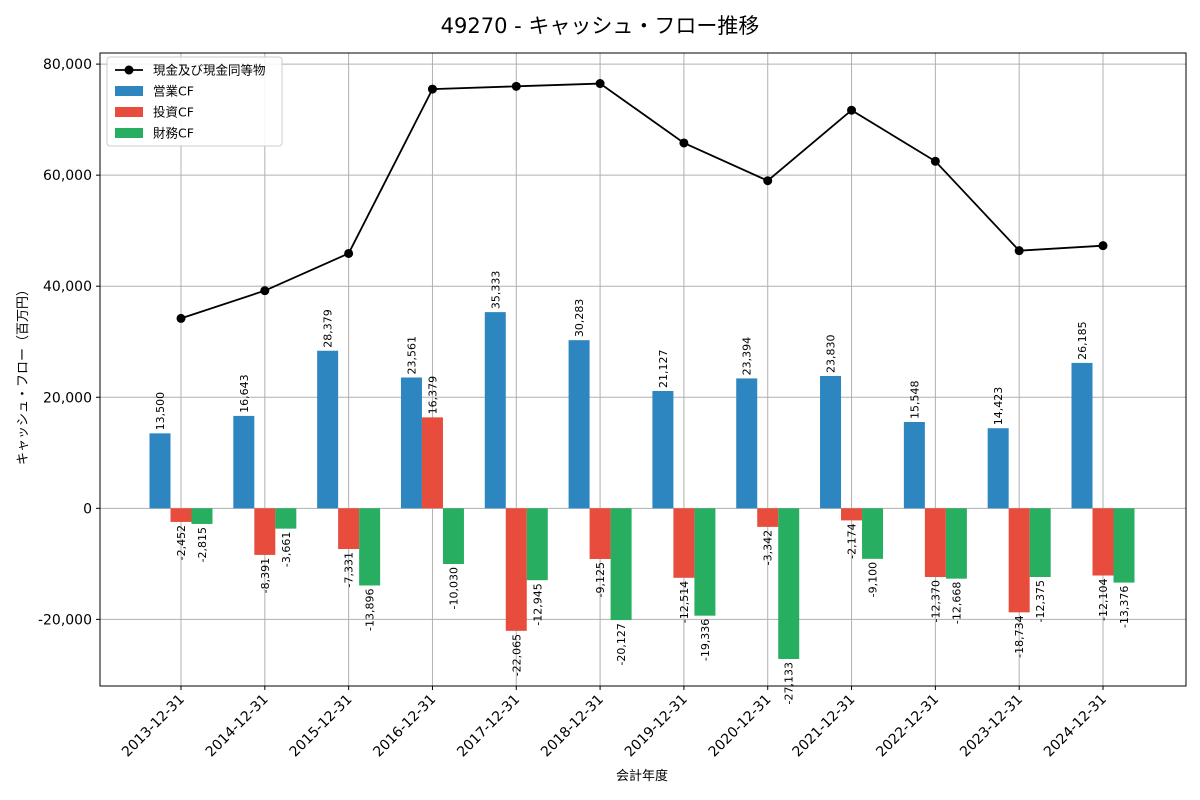 This screenshot has height=800, width=1200. Describe the element at coordinates (286, 549) in the screenshot. I see `bar-value-label: -3,661` at that location.